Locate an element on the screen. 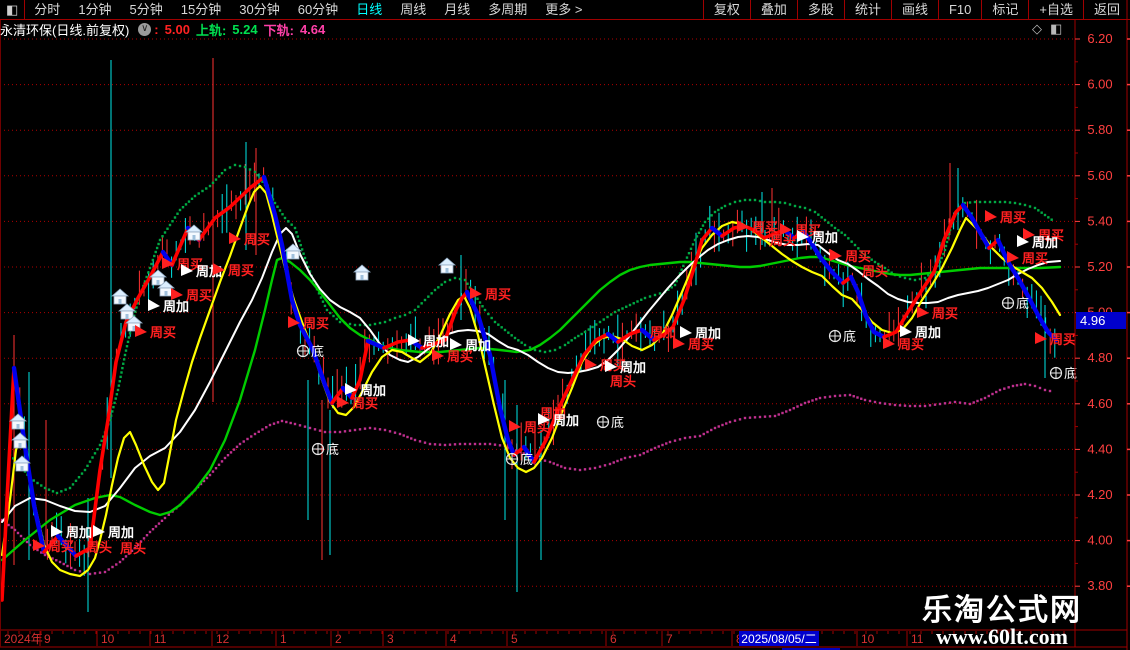 The height and width of the screenshot is (650, 1130). price-tick-label: 4.80 is located at coordinates (1099, 357).